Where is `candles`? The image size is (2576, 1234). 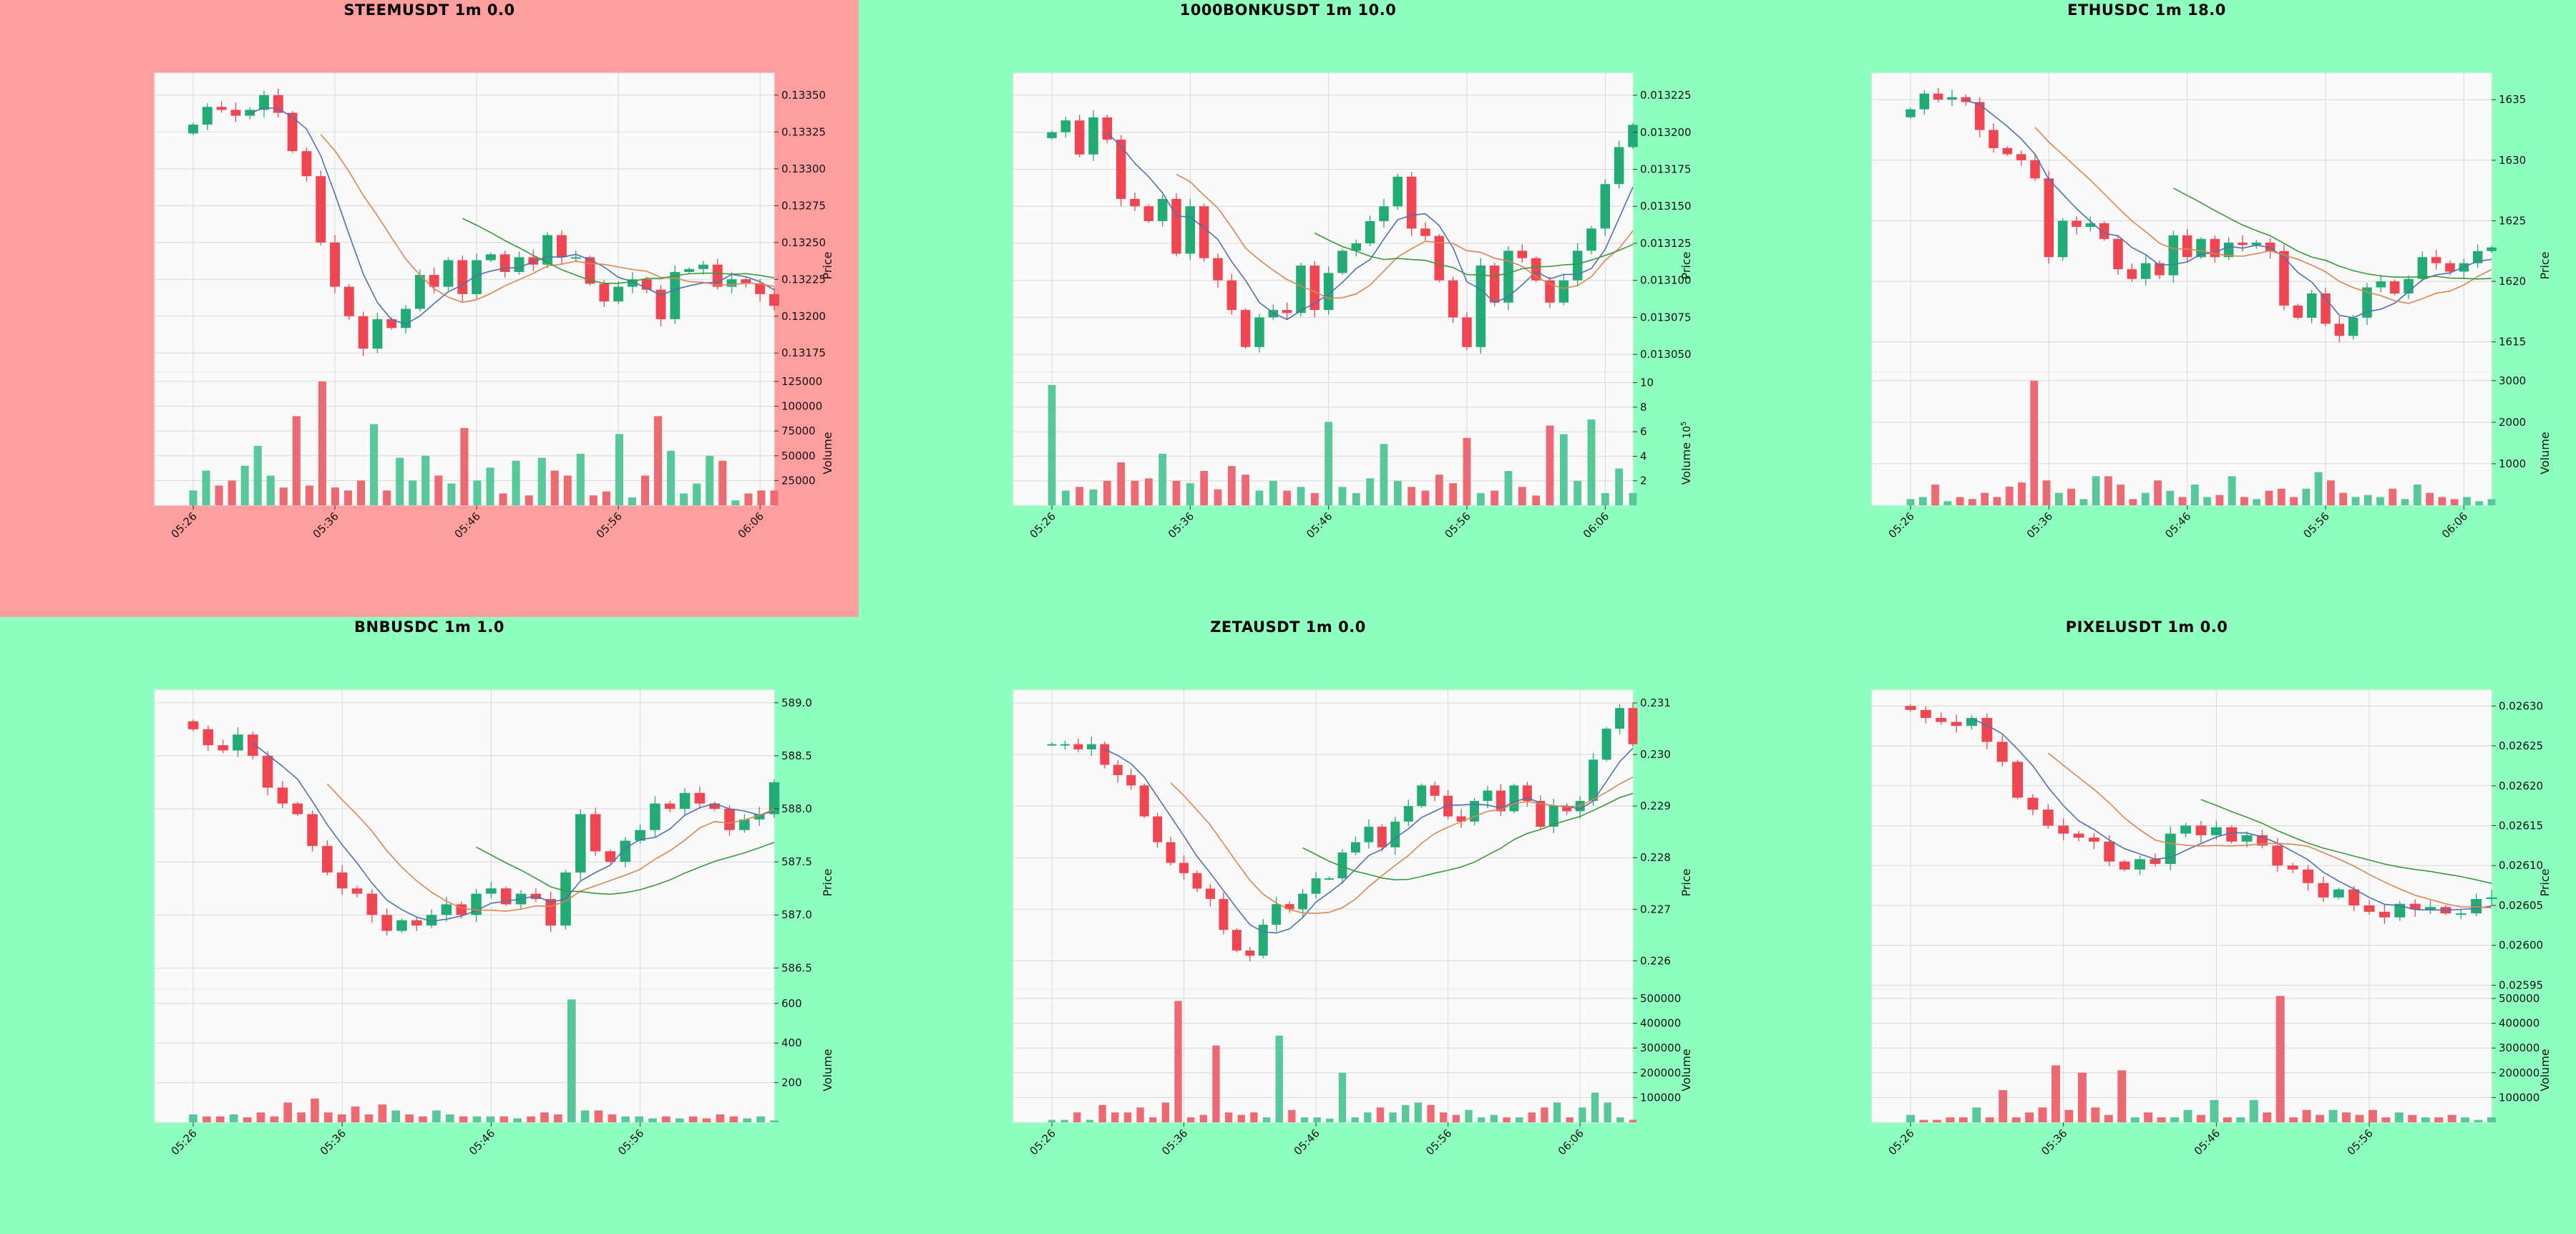
candles is located at coordinates (1342, 831).